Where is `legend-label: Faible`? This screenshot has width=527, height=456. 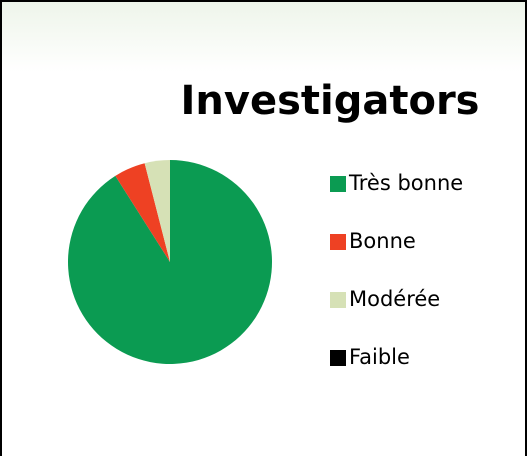 legend-label: Faible is located at coordinates (379, 357).